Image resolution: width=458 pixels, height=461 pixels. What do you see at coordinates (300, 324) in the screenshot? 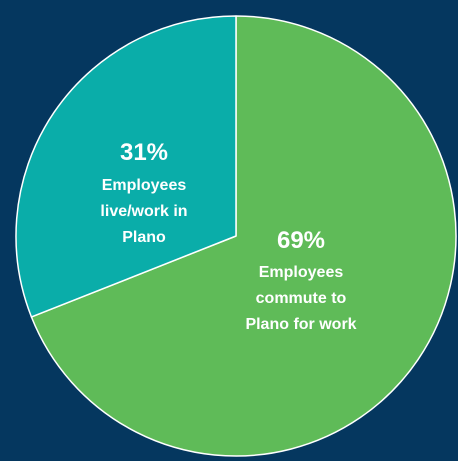
I see `slice-commute-label-line-3: Plano for work` at bounding box center [300, 324].